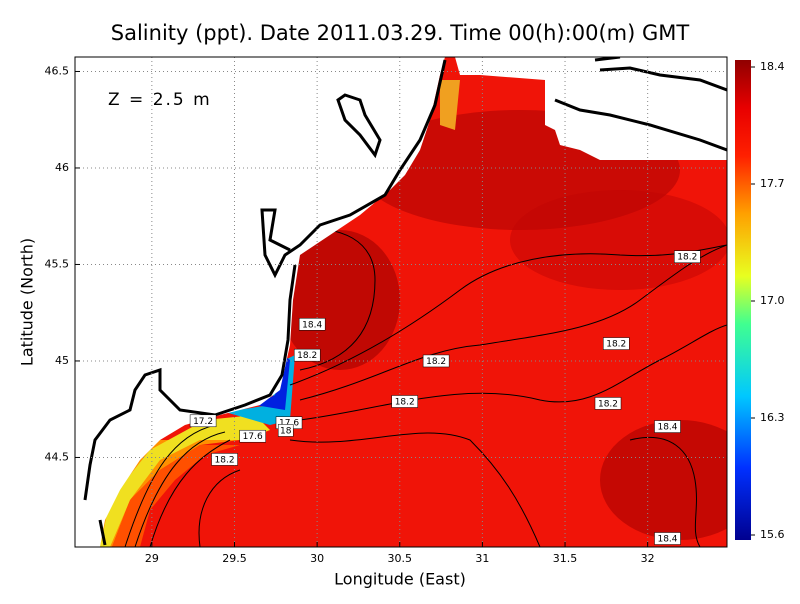 Image resolution: width=800 pixels, height=604 pixels. What do you see at coordinates (591, 108) in the screenshot?
I see `land` at bounding box center [591, 108].